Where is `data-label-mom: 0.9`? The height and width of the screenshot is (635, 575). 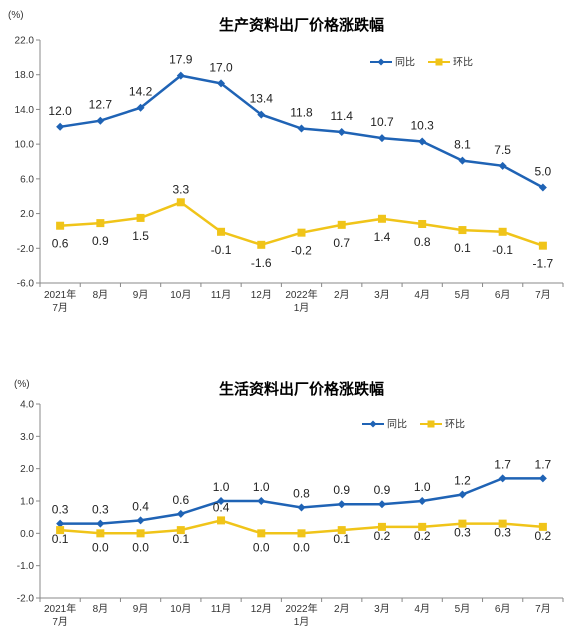 data-label-mom: 0.9 is located at coordinates (100, 241).